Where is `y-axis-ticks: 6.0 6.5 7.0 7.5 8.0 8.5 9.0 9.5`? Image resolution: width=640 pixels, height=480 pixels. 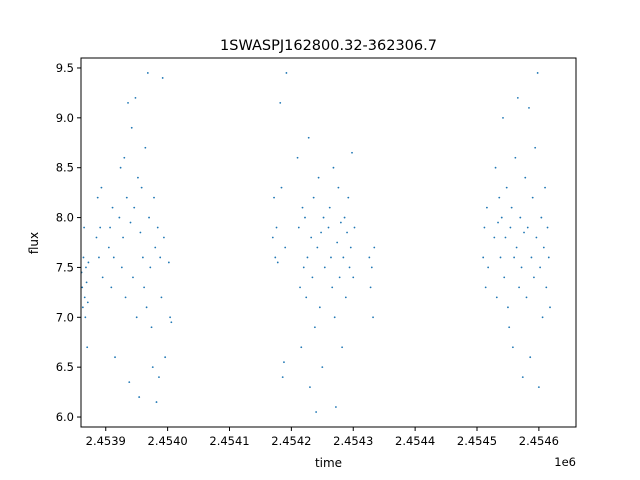 y-axis-ticks: 6.0 6.5 7.0 7.5 8.0 8.5 9.0 9.5 is located at coordinates (68, 242).